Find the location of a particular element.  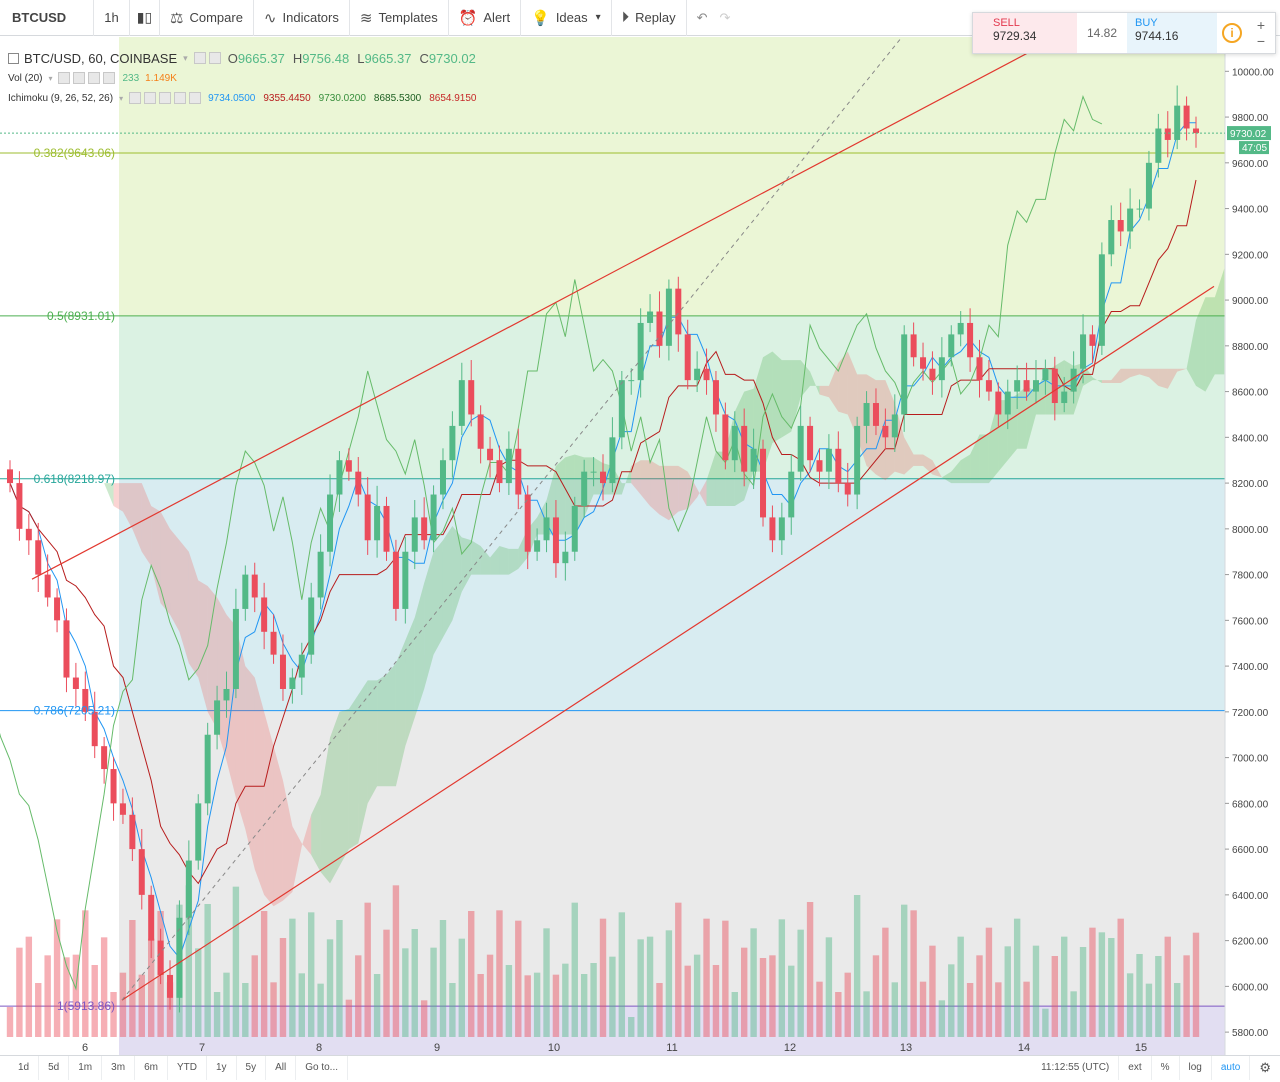

bottom-right-group: 11:12:55 (UTC) ext % log auto ⚙ is located at coordinates (1156, 1068).